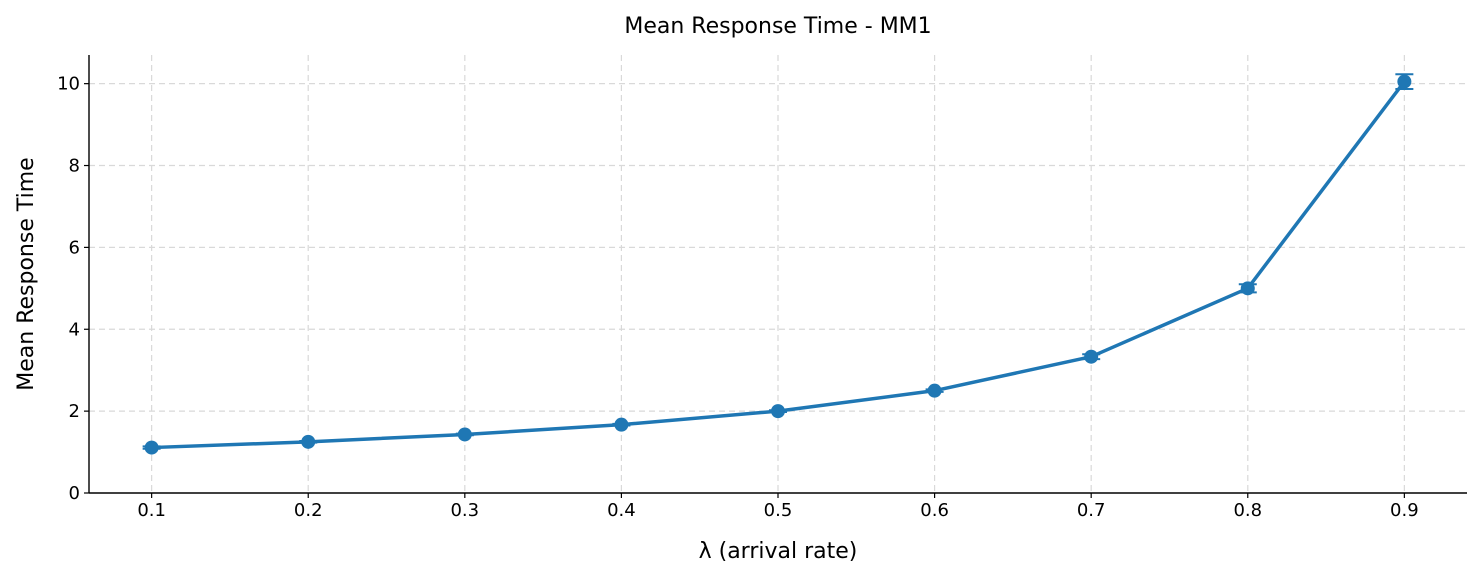 The height and width of the screenshot is (578, 1482). What do you see at coordinates (1404, 510) in the screenshot?
I see `x-tick-label: 0.9` at bounding box center [1404, 510].